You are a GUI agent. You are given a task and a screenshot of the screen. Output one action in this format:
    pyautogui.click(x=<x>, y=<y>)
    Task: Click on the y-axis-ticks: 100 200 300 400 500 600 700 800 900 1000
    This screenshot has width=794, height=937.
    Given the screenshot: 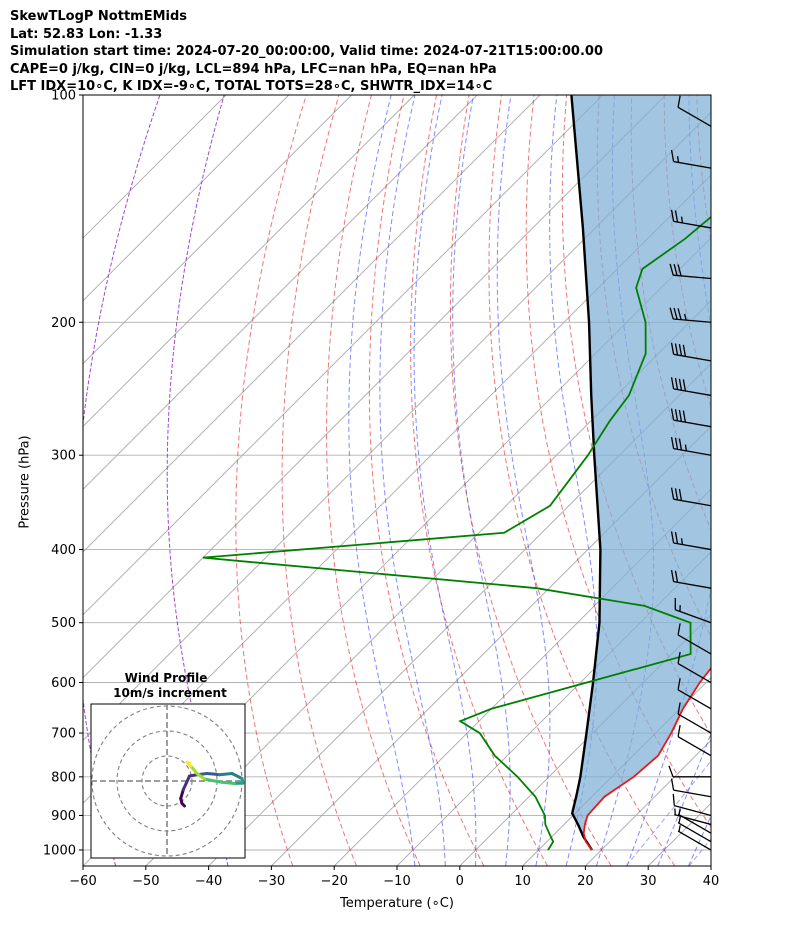 What is the action you would take?
    pyautogui.click(x=63, y=474)
    